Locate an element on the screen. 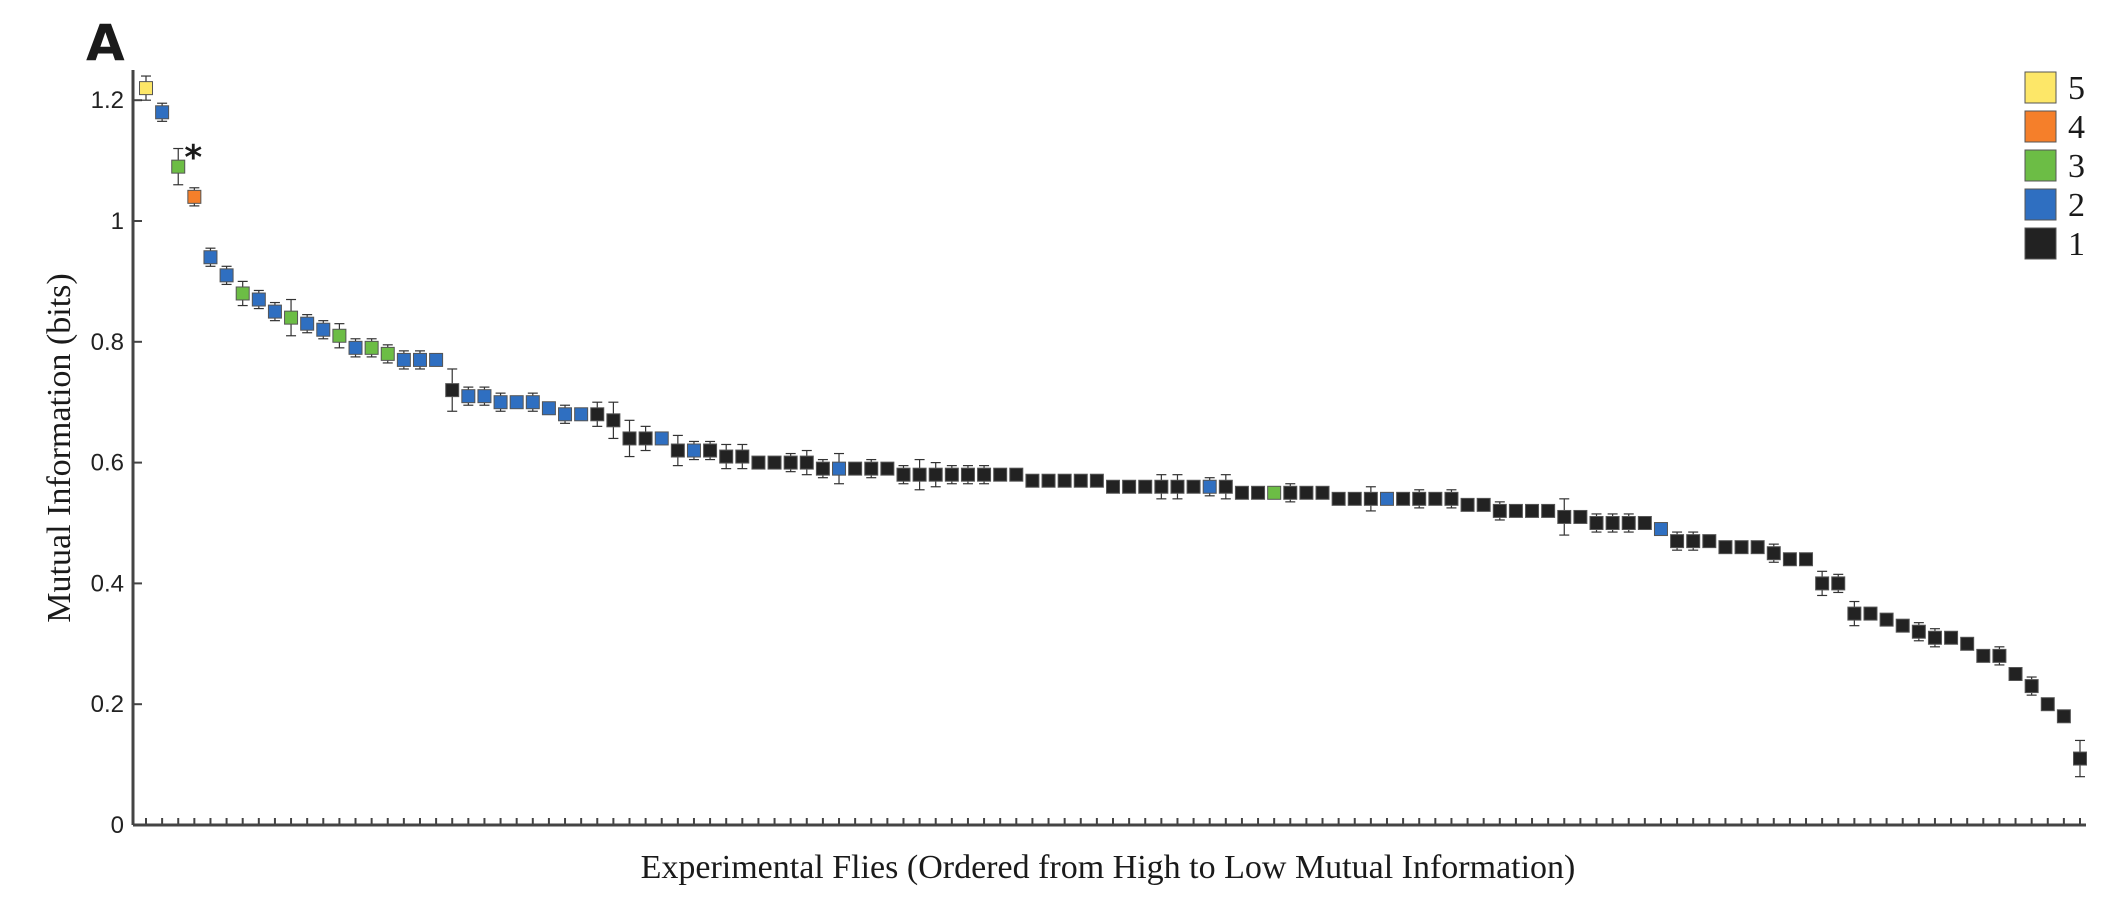 This screenshot has height=902, width=2119. legend-label: 2 is located at coordinates (2076, 205).